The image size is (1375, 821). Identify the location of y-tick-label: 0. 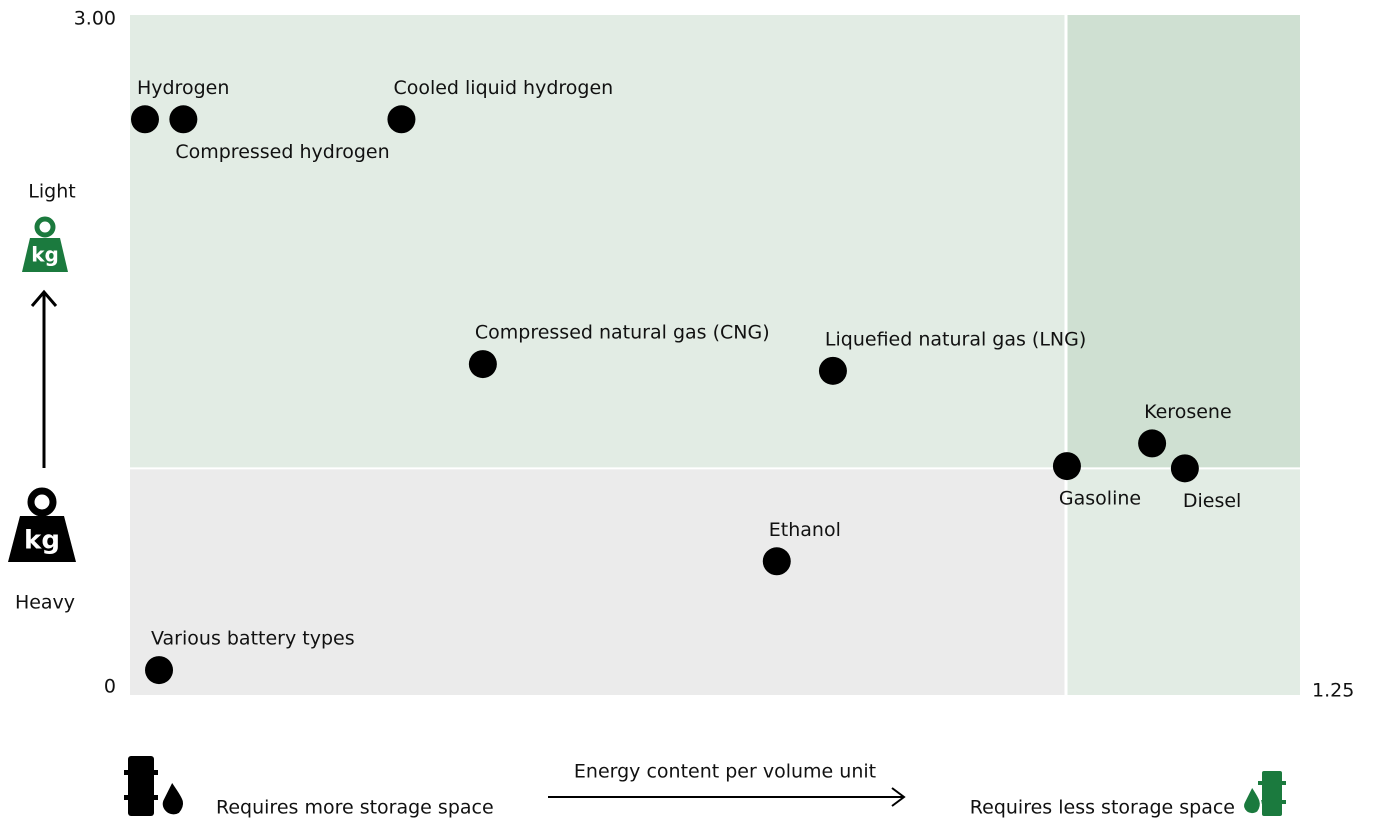
(110, 687).